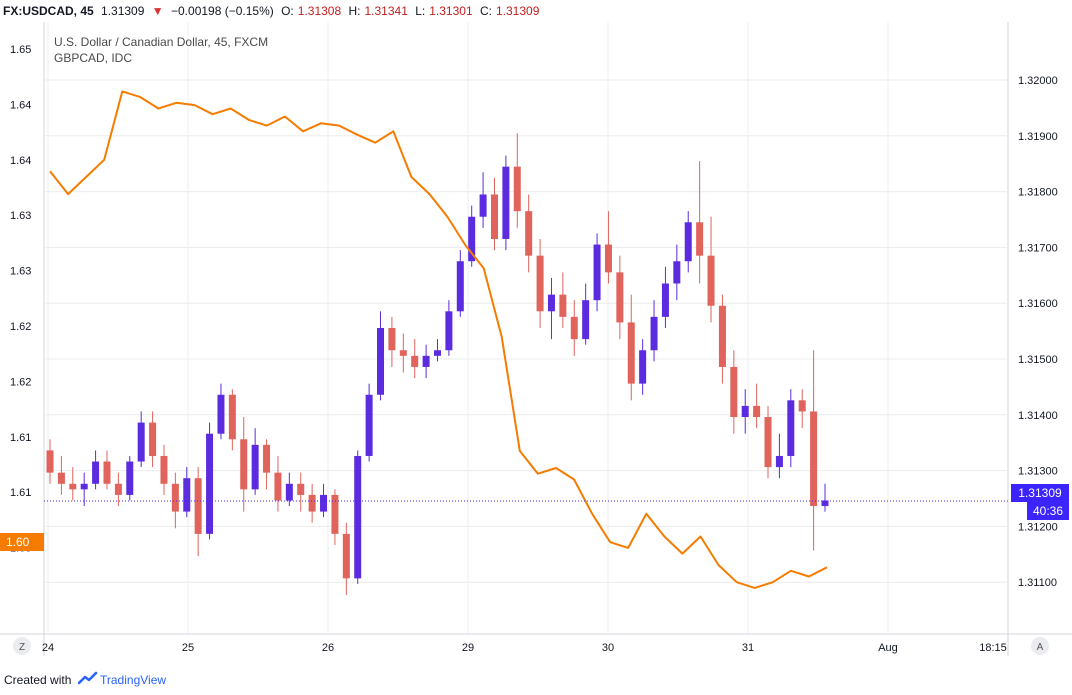 The image size is (1072, 695). Describe the element at coordinates (748, 648) in the screenshot. I see `time-axis-tick: 31` at that location.